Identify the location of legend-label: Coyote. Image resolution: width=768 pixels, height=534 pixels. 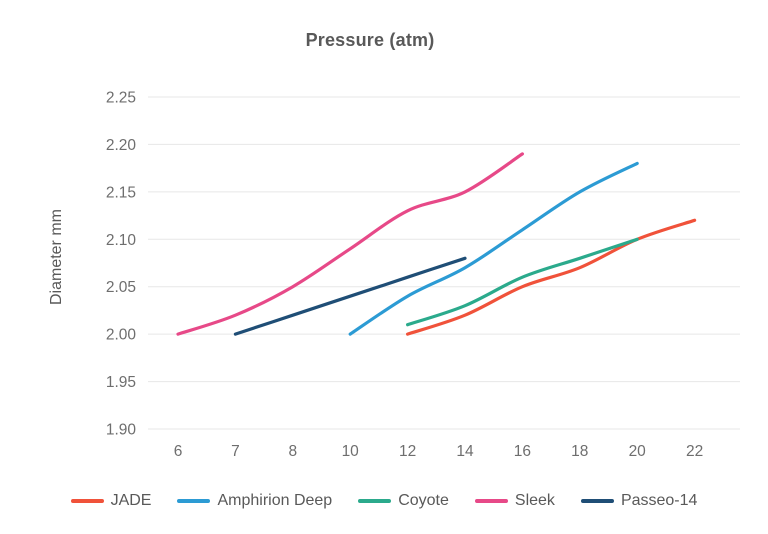
(423, 500).